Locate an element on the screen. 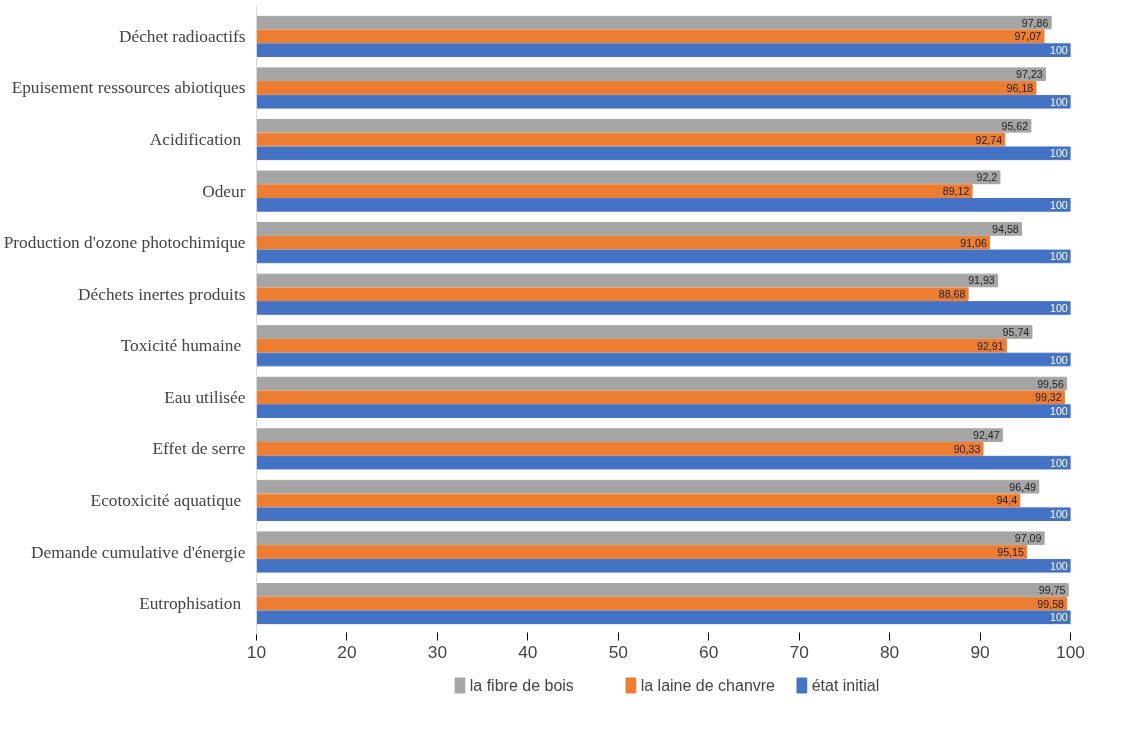  y-tick-label: Eutrophisation is located at coordinates (190, 604).